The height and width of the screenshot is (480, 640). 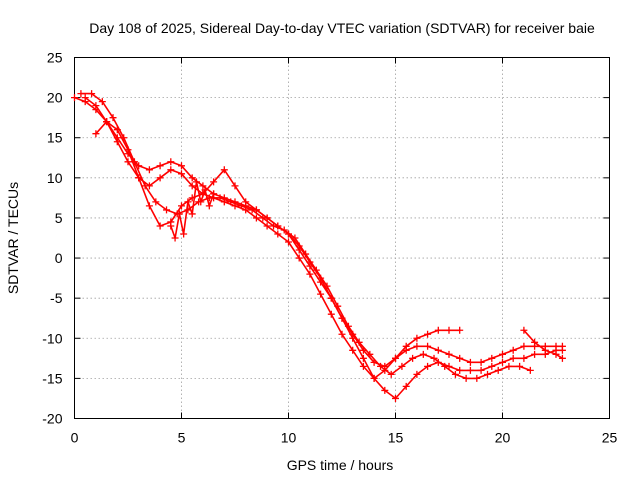 What do you see at coordinates (13, 238) in the screenshot?
I see `y-axis-label: SDTVAR / TECUs` at bounding box center [13, 238].